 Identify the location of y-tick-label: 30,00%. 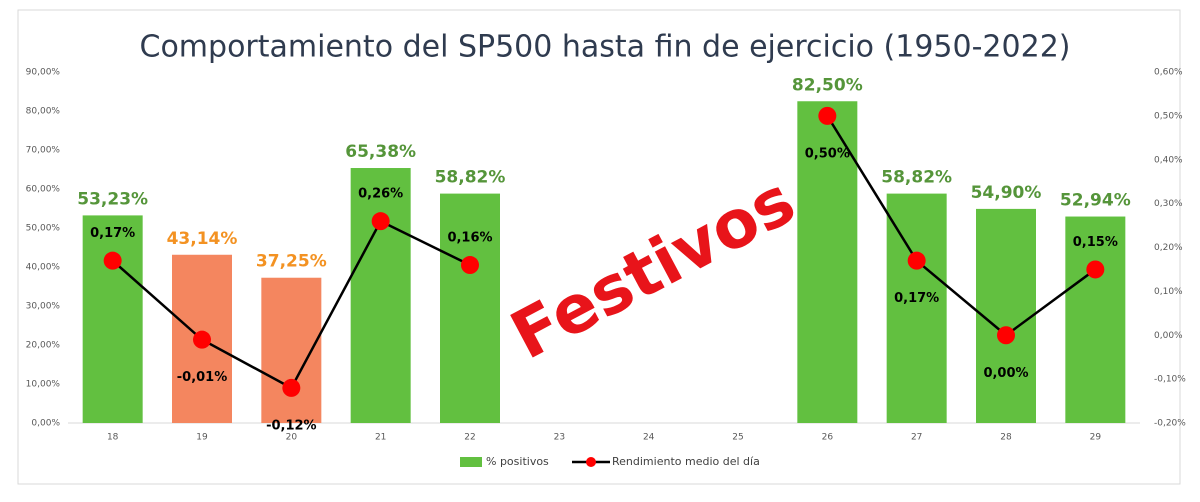
(43, 307).